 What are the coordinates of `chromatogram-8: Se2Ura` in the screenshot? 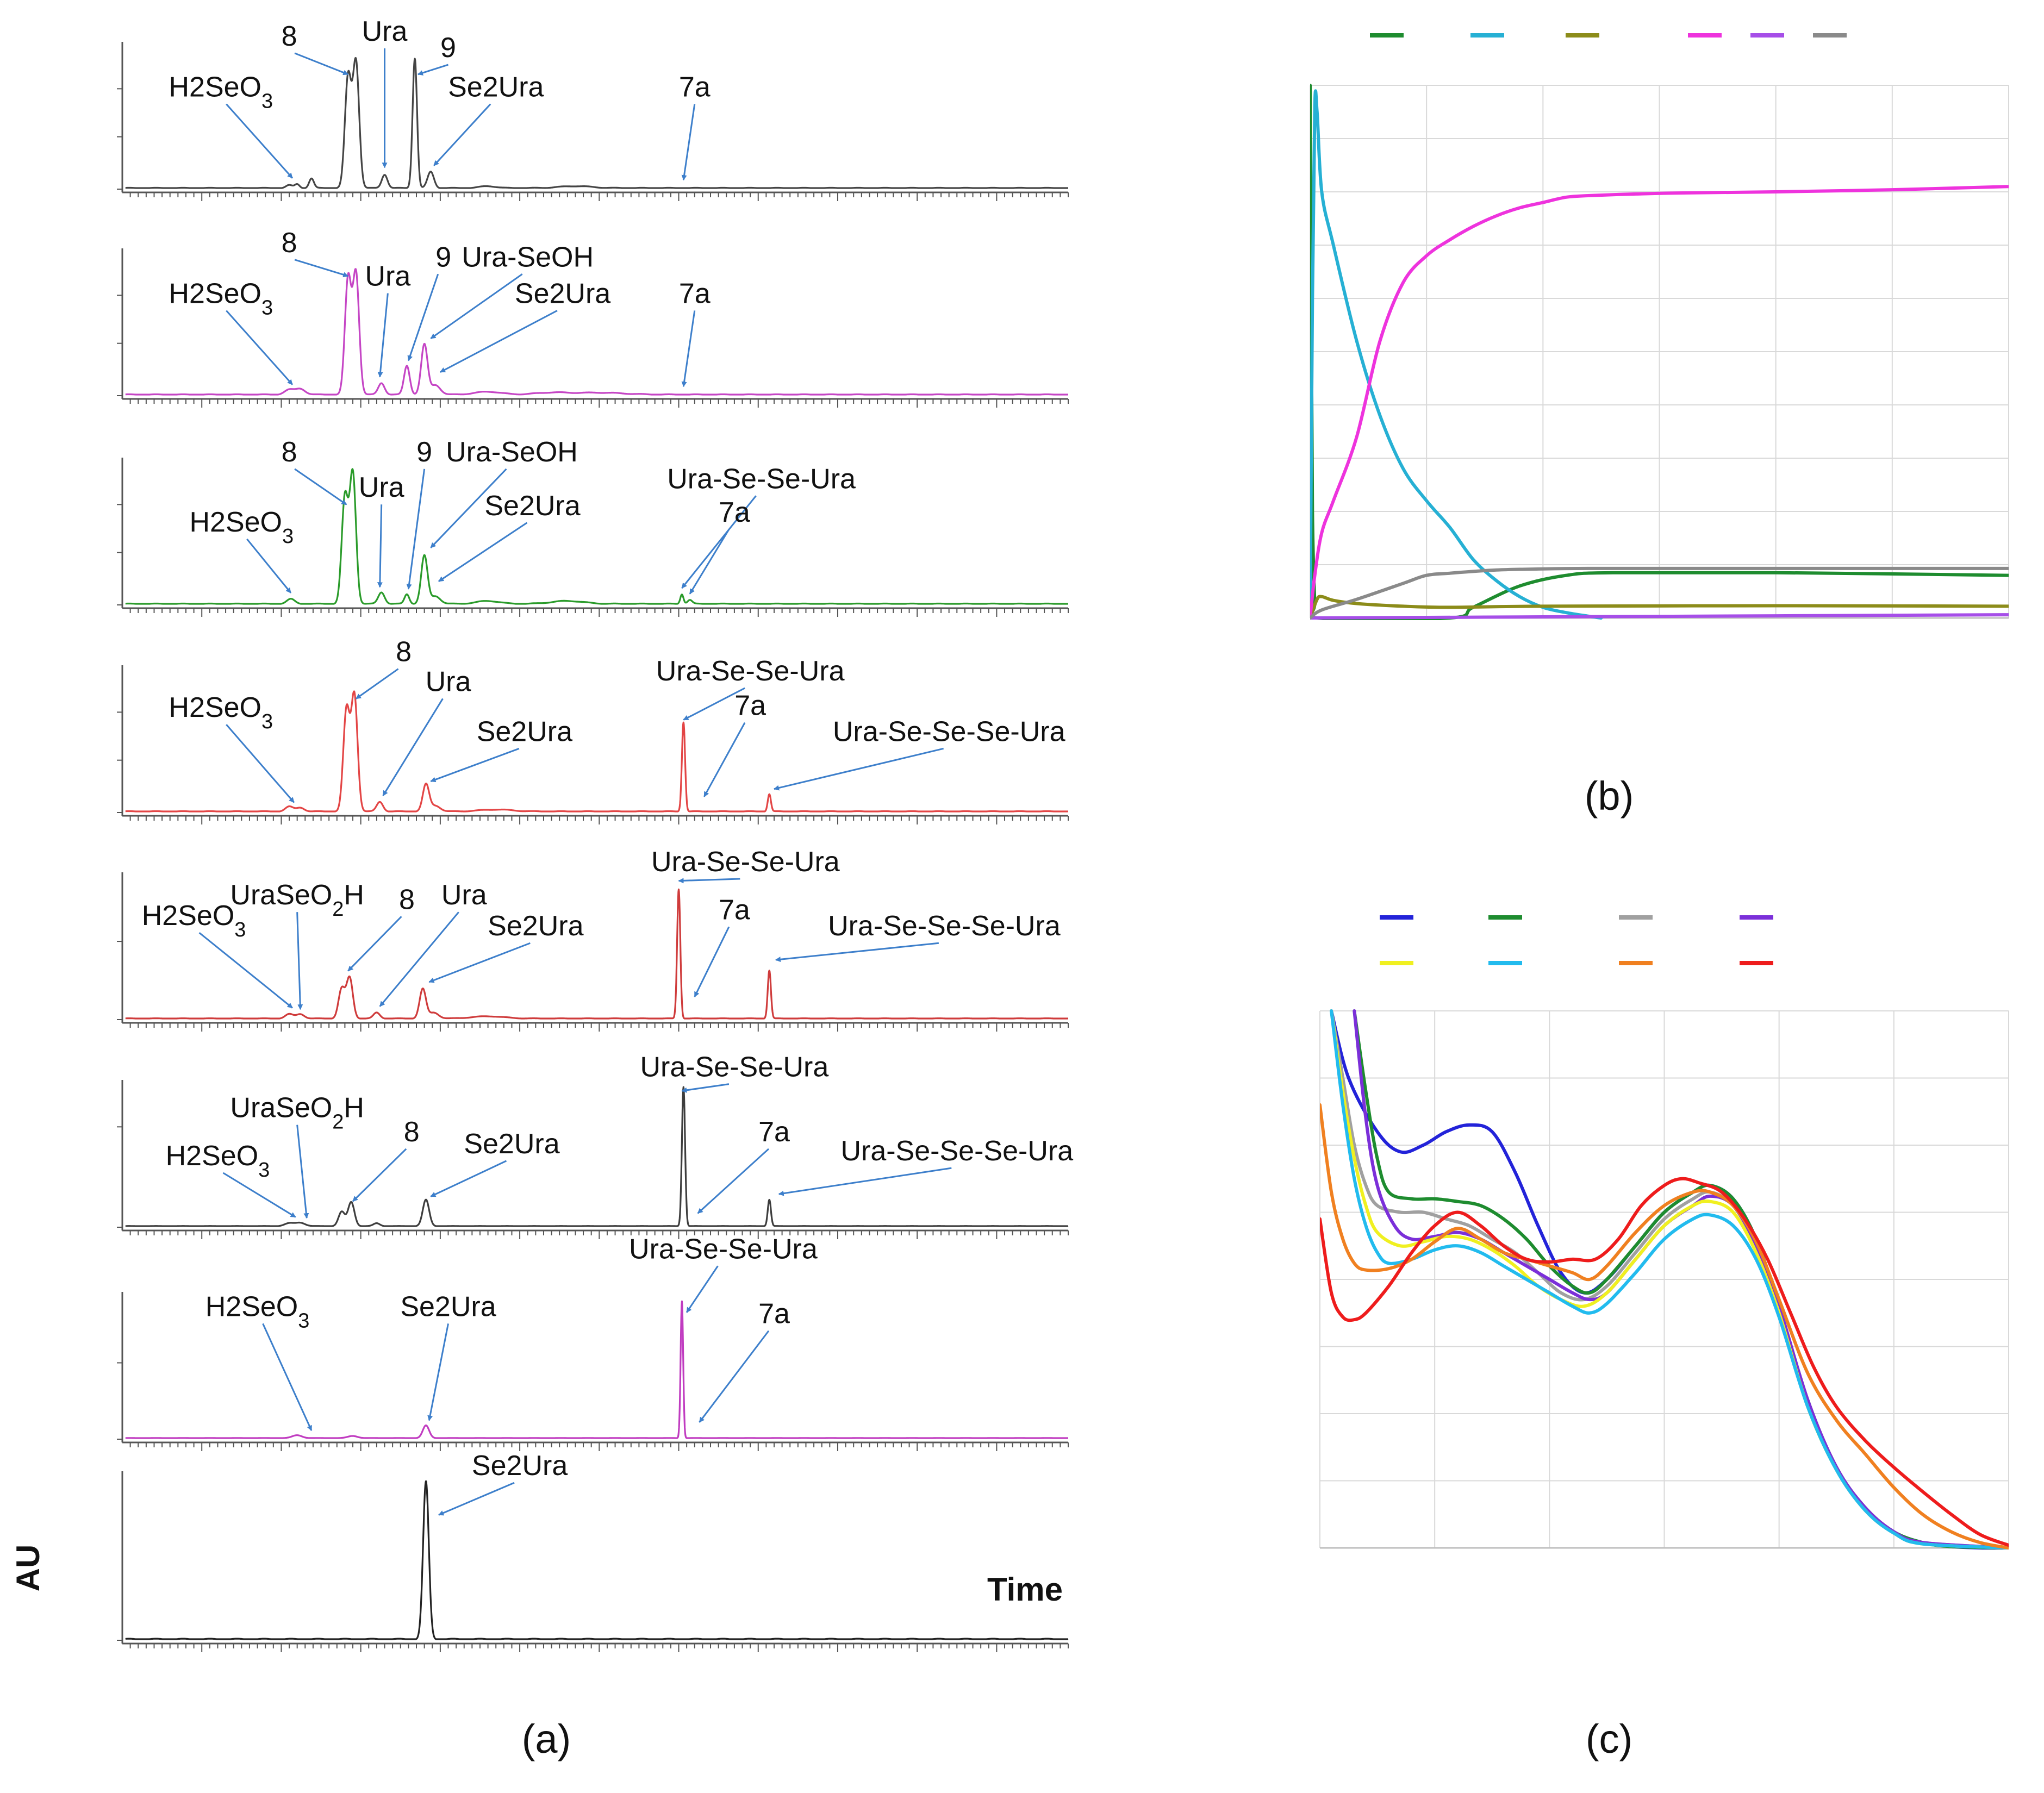 It's located at (593, 1551).